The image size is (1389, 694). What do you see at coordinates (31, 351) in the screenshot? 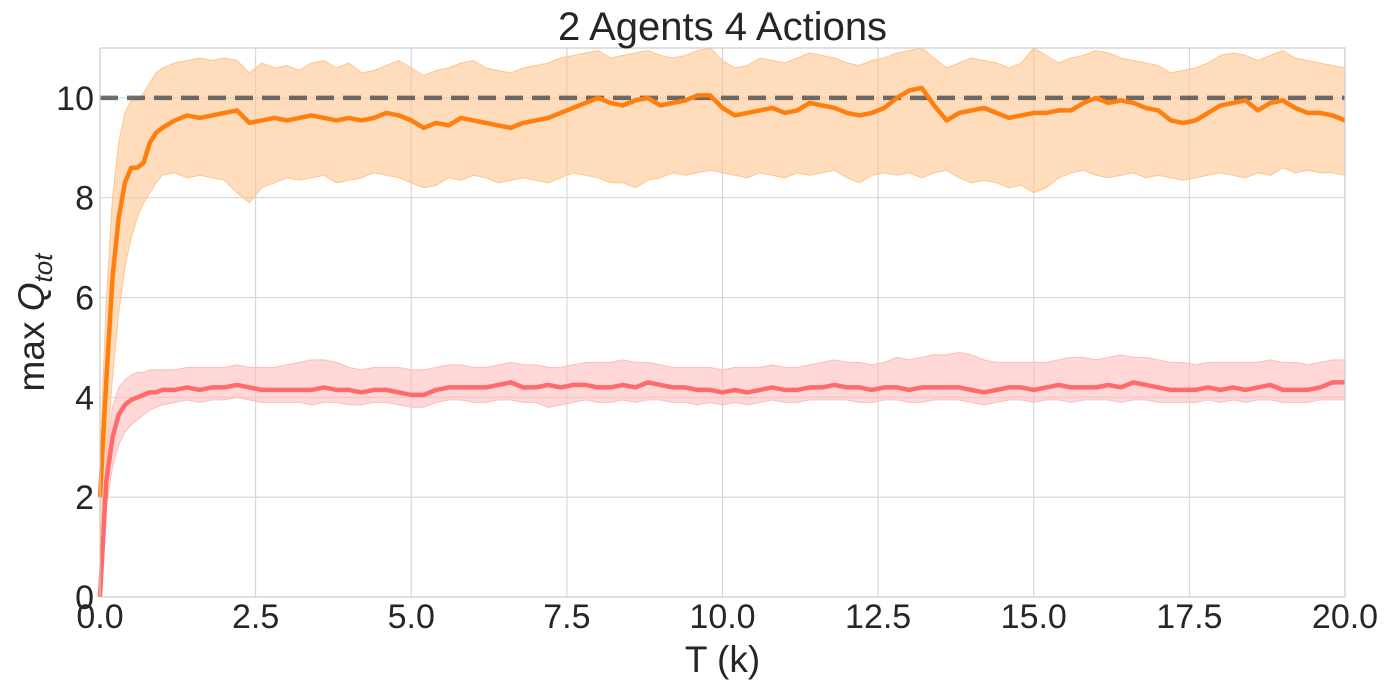
I see `y-axis-title-prefix: max` at bounding box center [31, 351].